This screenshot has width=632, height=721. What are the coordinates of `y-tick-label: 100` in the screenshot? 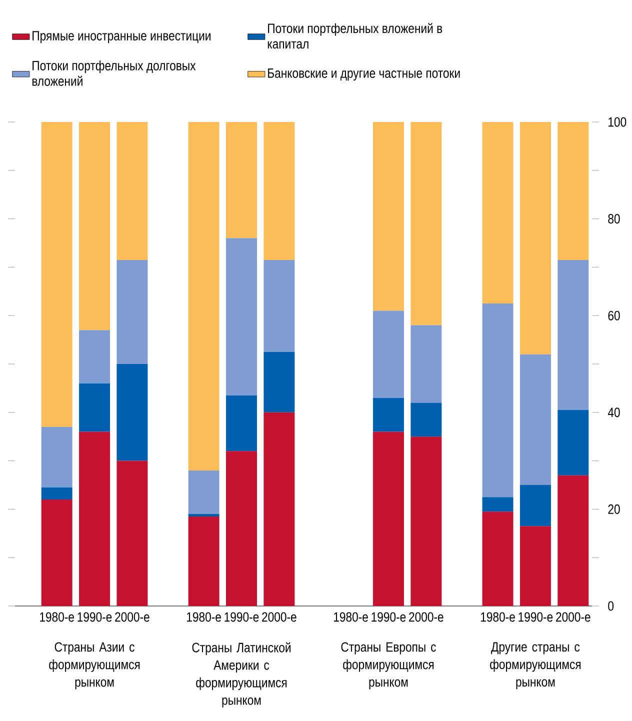 It's located at (617, 122).